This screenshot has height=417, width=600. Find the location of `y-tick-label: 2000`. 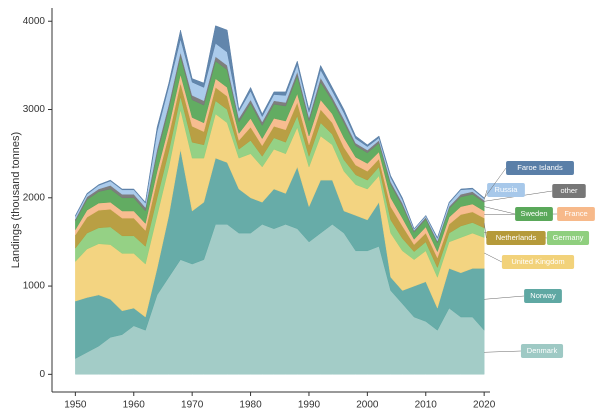

y-tick-label: 2000 is located at coordinates (34, 197).